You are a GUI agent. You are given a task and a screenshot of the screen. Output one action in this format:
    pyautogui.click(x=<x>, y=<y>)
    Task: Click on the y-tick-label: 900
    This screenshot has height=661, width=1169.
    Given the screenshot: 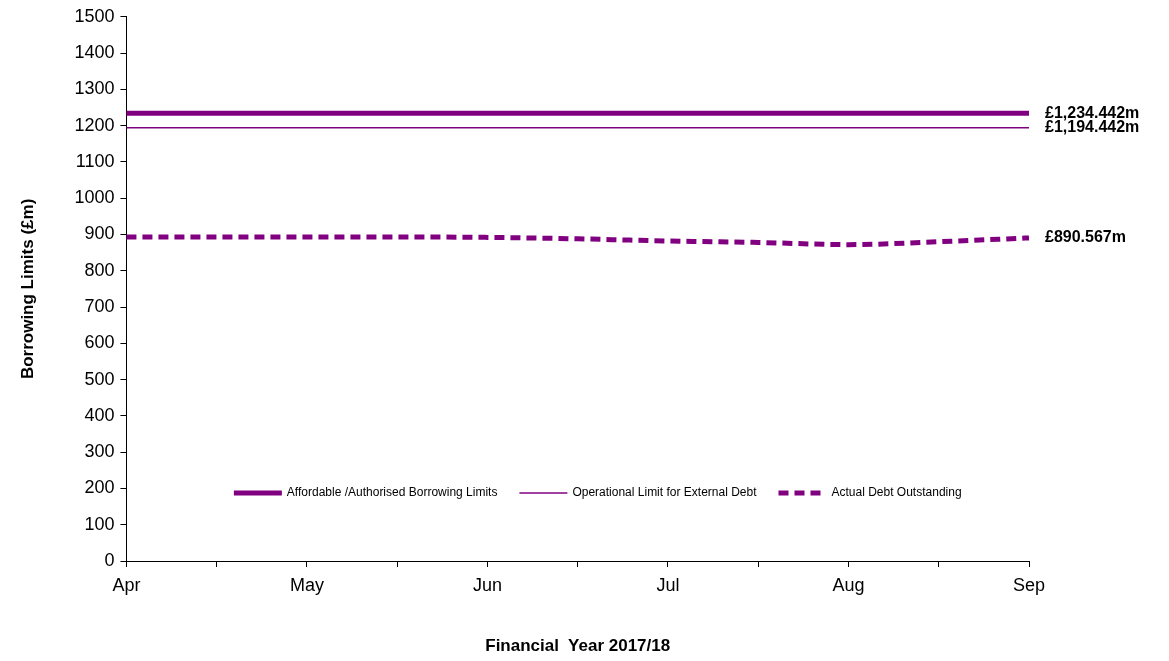 What is the action you would take?
    pyautogui.click(x=99, y=233)
    